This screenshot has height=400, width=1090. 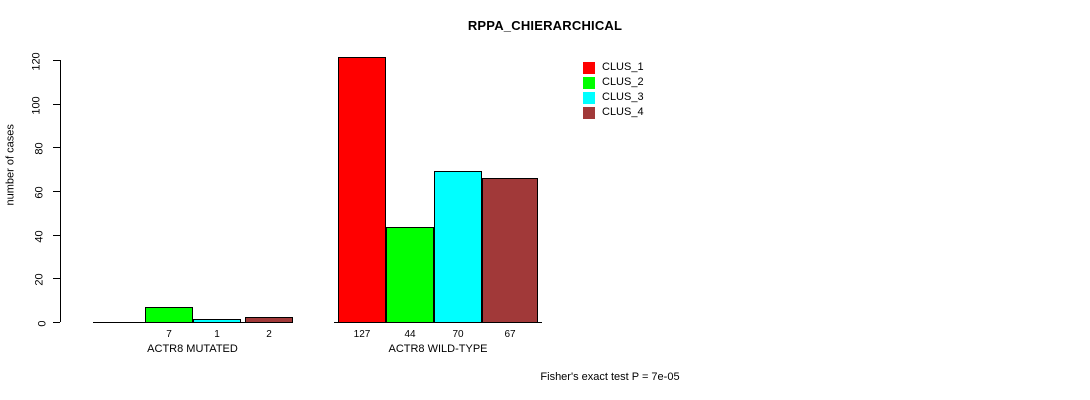 I want to click on legend: CLUS_1 CLUS_2 CLUS_3 CLUS_4, so click(x=613, y=90).